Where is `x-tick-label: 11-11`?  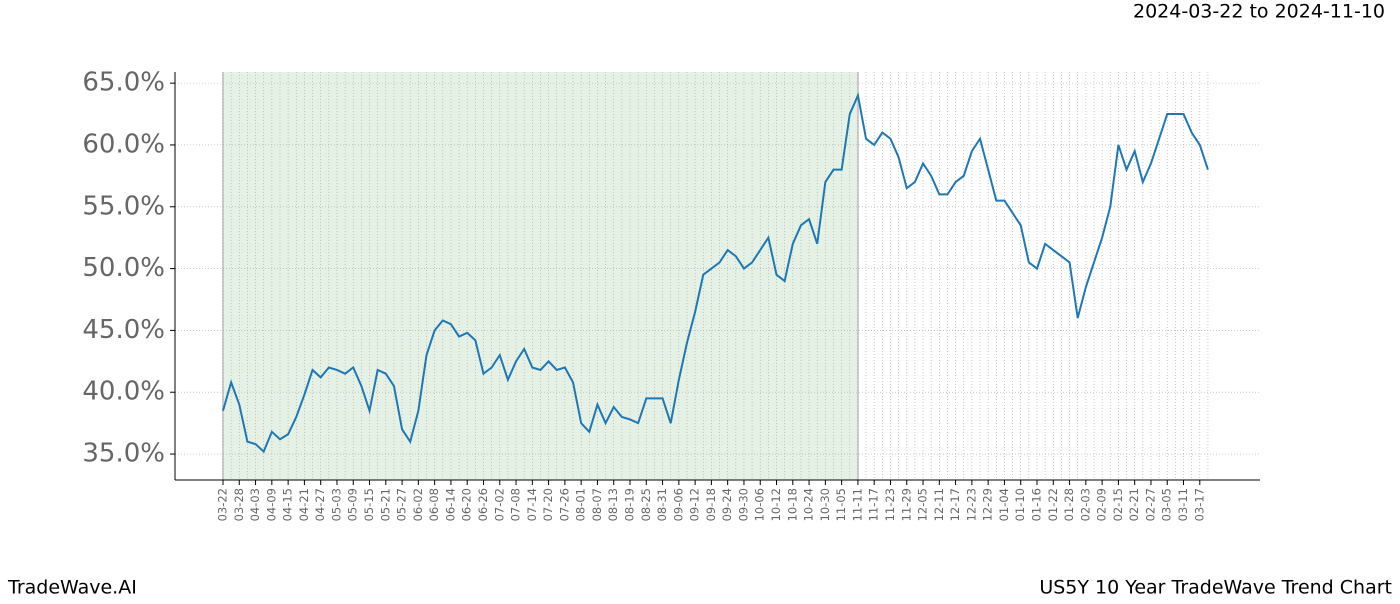 x-tick-label: 11-11 is located at coordinates (857, 504).